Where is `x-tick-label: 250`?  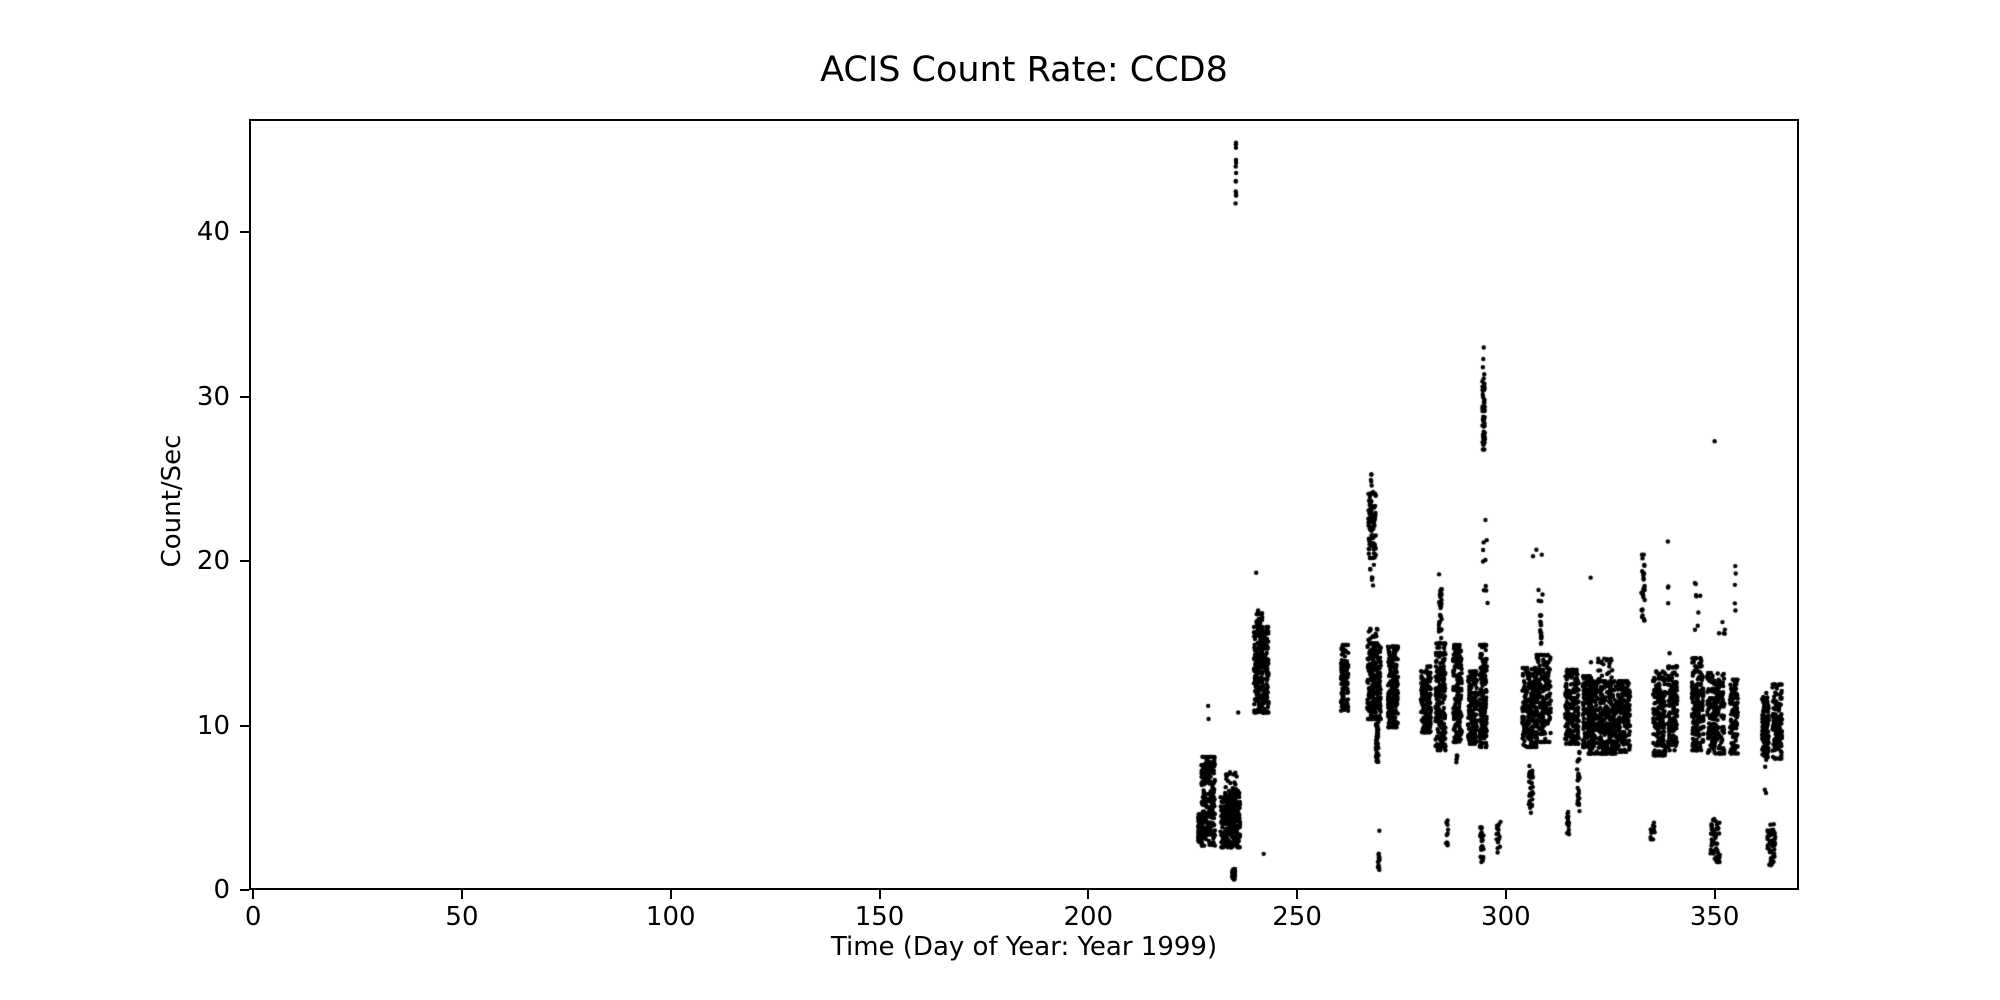
x-tick-label: 250 is located at coordinates (1297, 917).